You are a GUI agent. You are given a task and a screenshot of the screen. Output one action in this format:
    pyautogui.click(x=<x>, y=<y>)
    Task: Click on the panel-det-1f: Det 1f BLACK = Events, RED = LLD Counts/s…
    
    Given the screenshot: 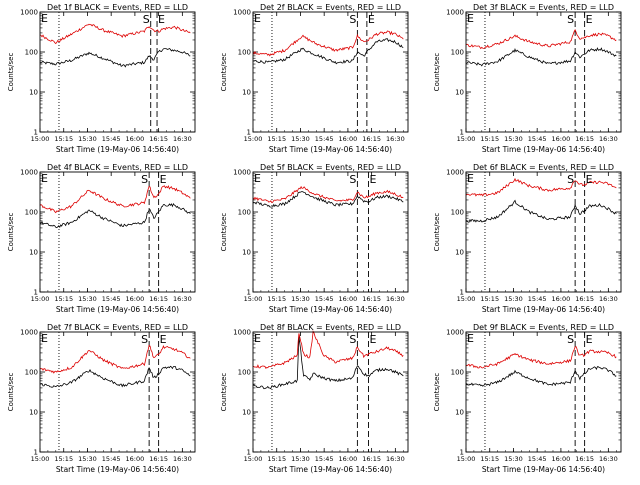 What is the action you would take?
    pyautogui.click(x=101, y=78)
    